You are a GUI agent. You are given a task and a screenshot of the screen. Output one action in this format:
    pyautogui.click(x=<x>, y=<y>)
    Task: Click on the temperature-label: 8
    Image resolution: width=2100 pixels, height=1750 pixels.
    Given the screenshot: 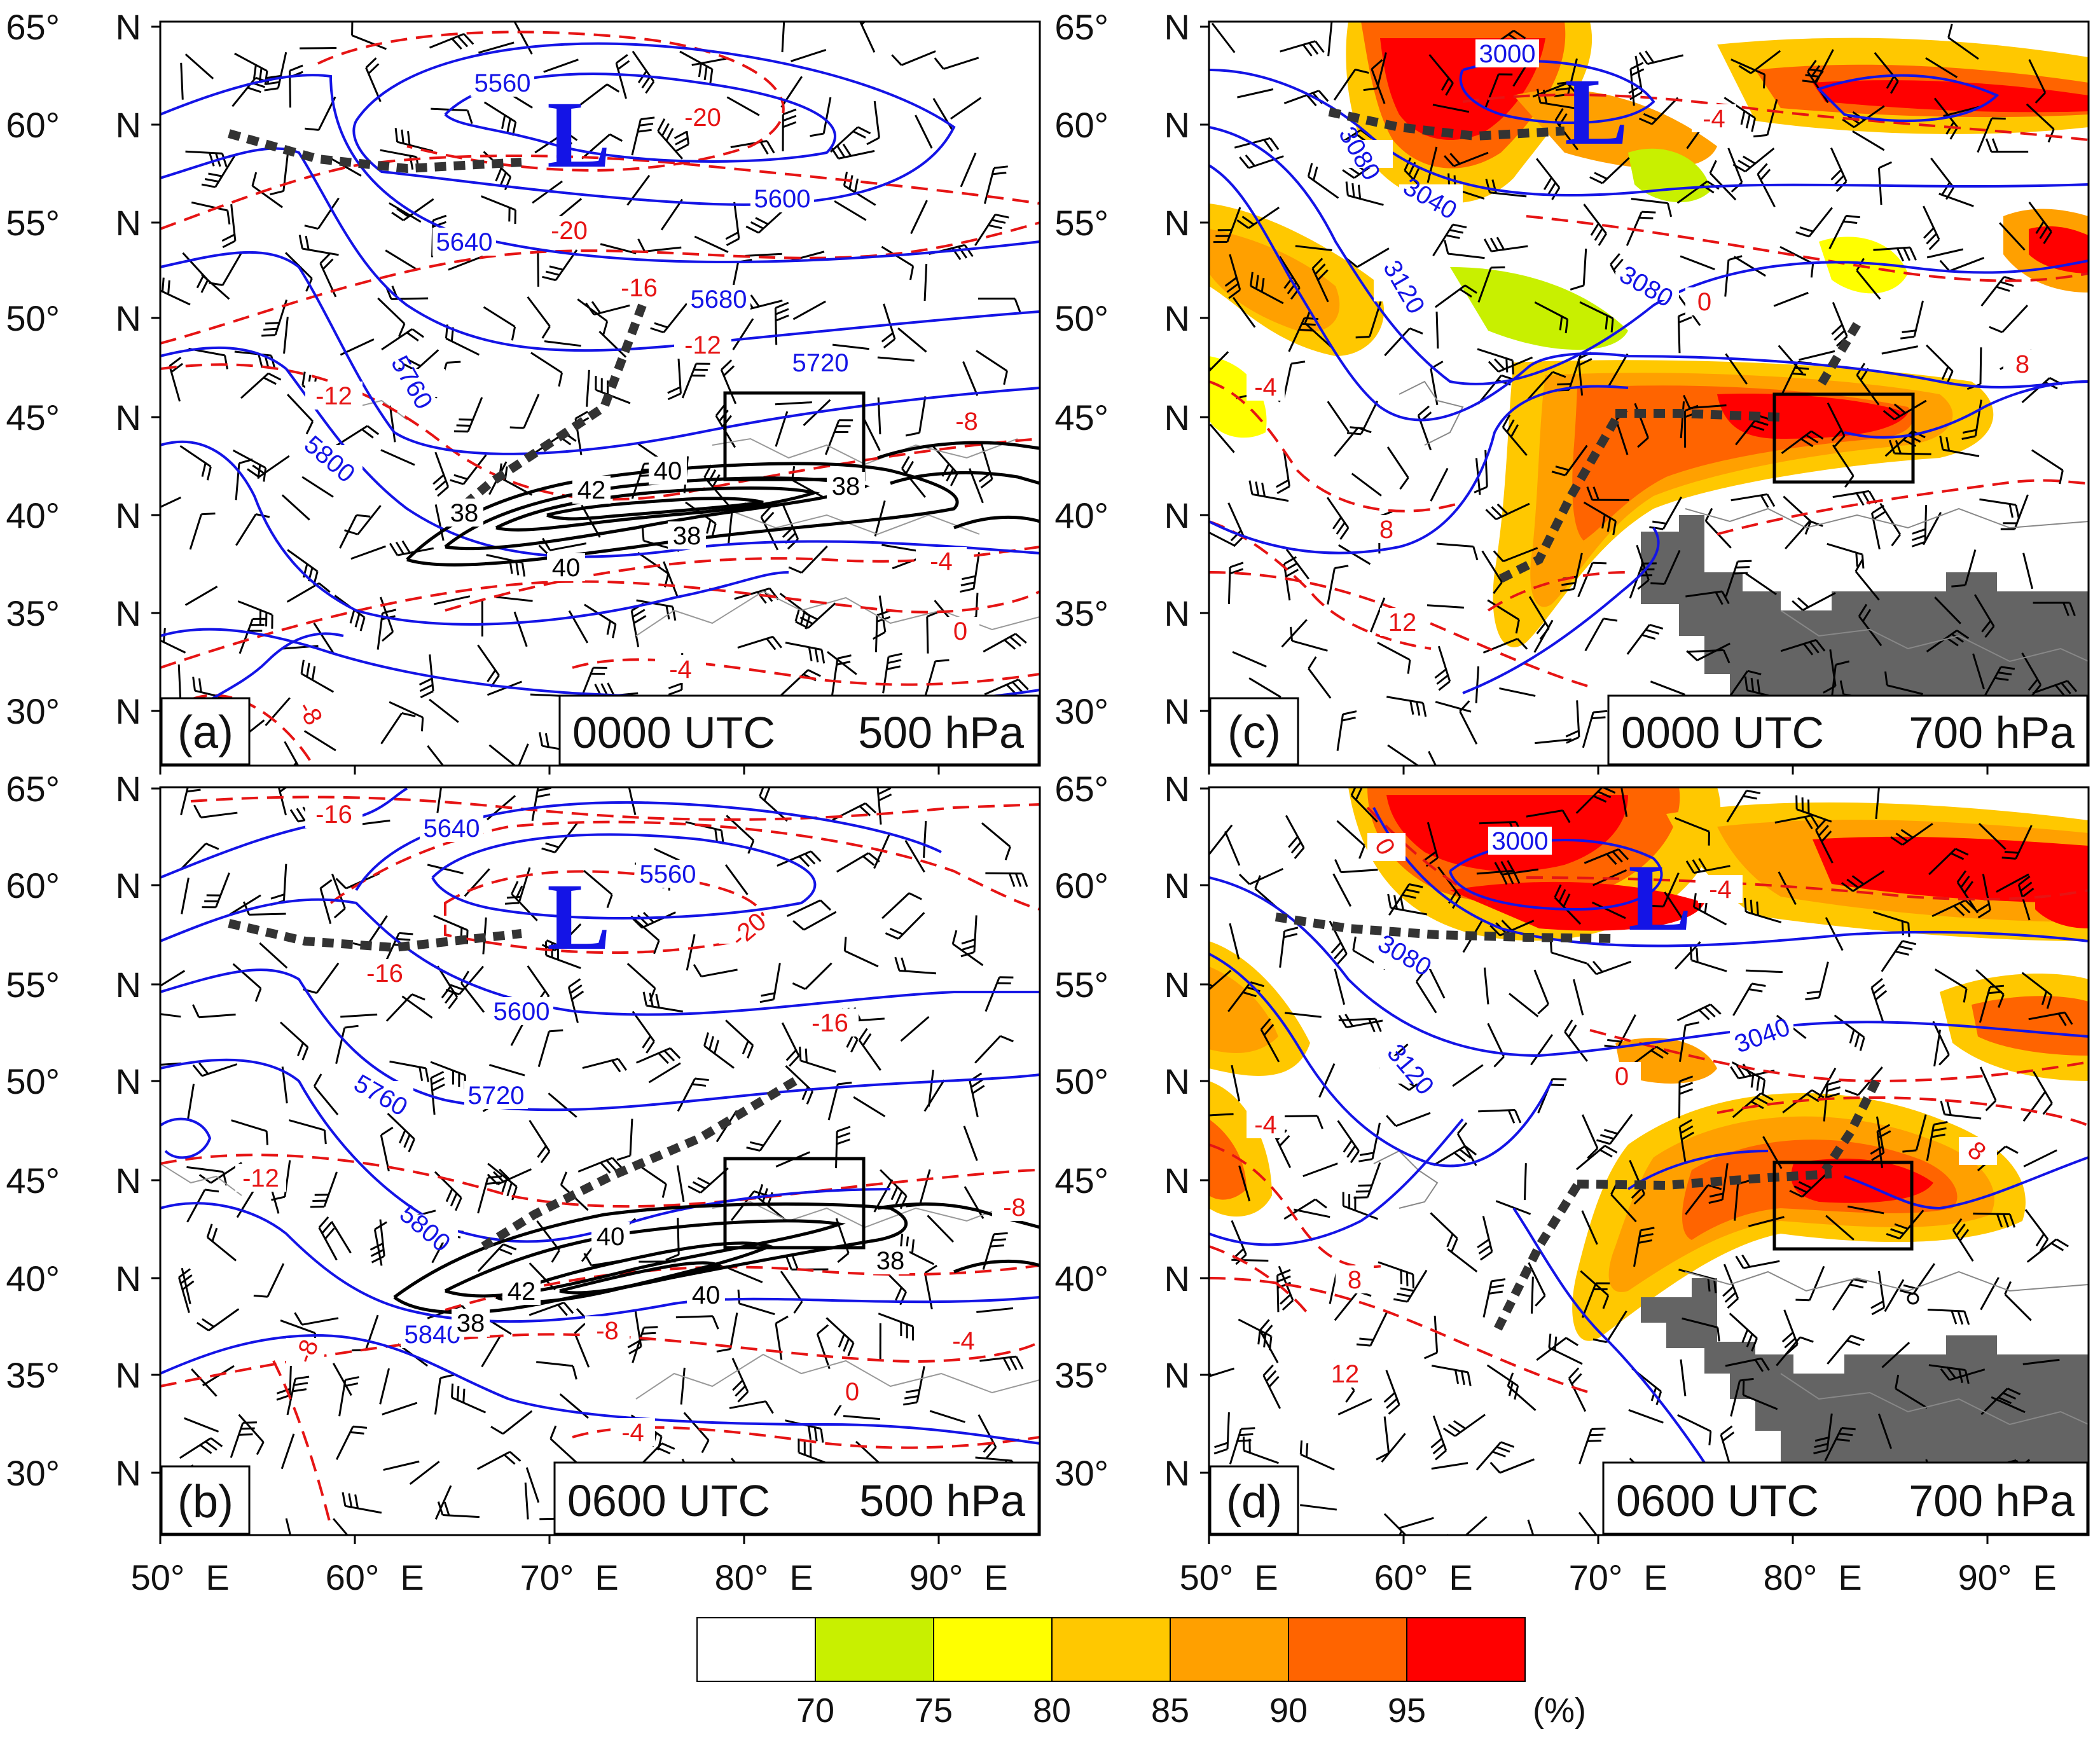 What is the action you would take?
    pyautogui.click(x=1355, y=1279)
    